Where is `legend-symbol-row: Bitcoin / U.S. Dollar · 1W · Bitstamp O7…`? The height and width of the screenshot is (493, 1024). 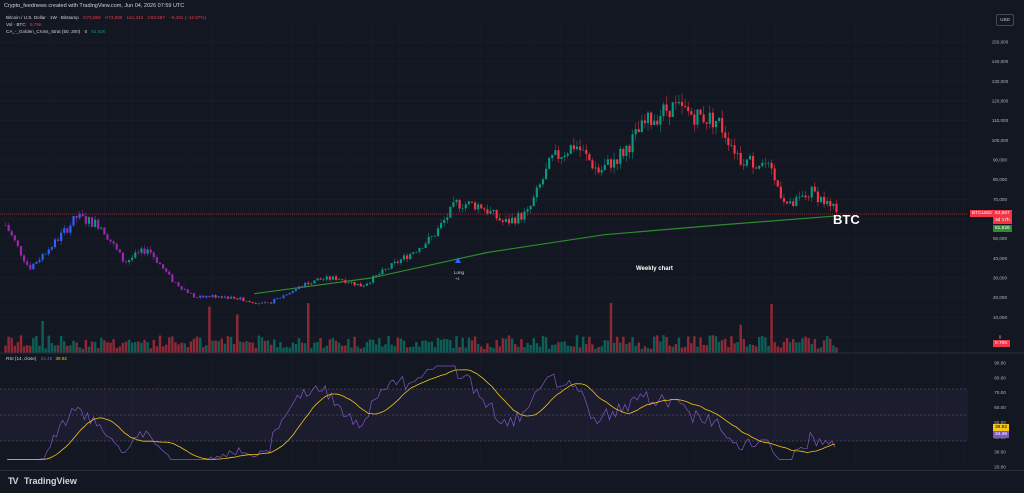
legend-symbol-row: Bitcoin / U.S. Dollar · 1W · Bitstamp O7… is located at coordinates (106, 17).